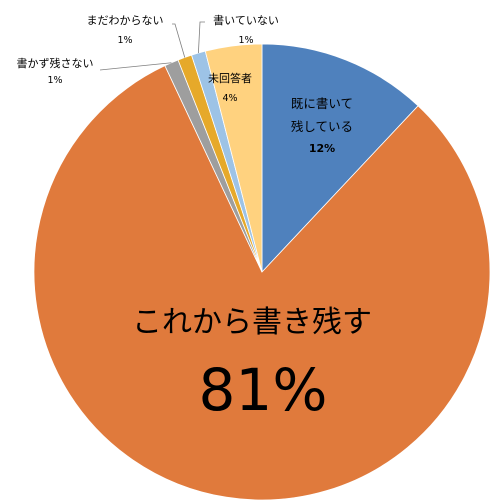 The image size is (503, 501). I want to click on slice-label-already-written-line1: 既に書いて, so click(322, 103).